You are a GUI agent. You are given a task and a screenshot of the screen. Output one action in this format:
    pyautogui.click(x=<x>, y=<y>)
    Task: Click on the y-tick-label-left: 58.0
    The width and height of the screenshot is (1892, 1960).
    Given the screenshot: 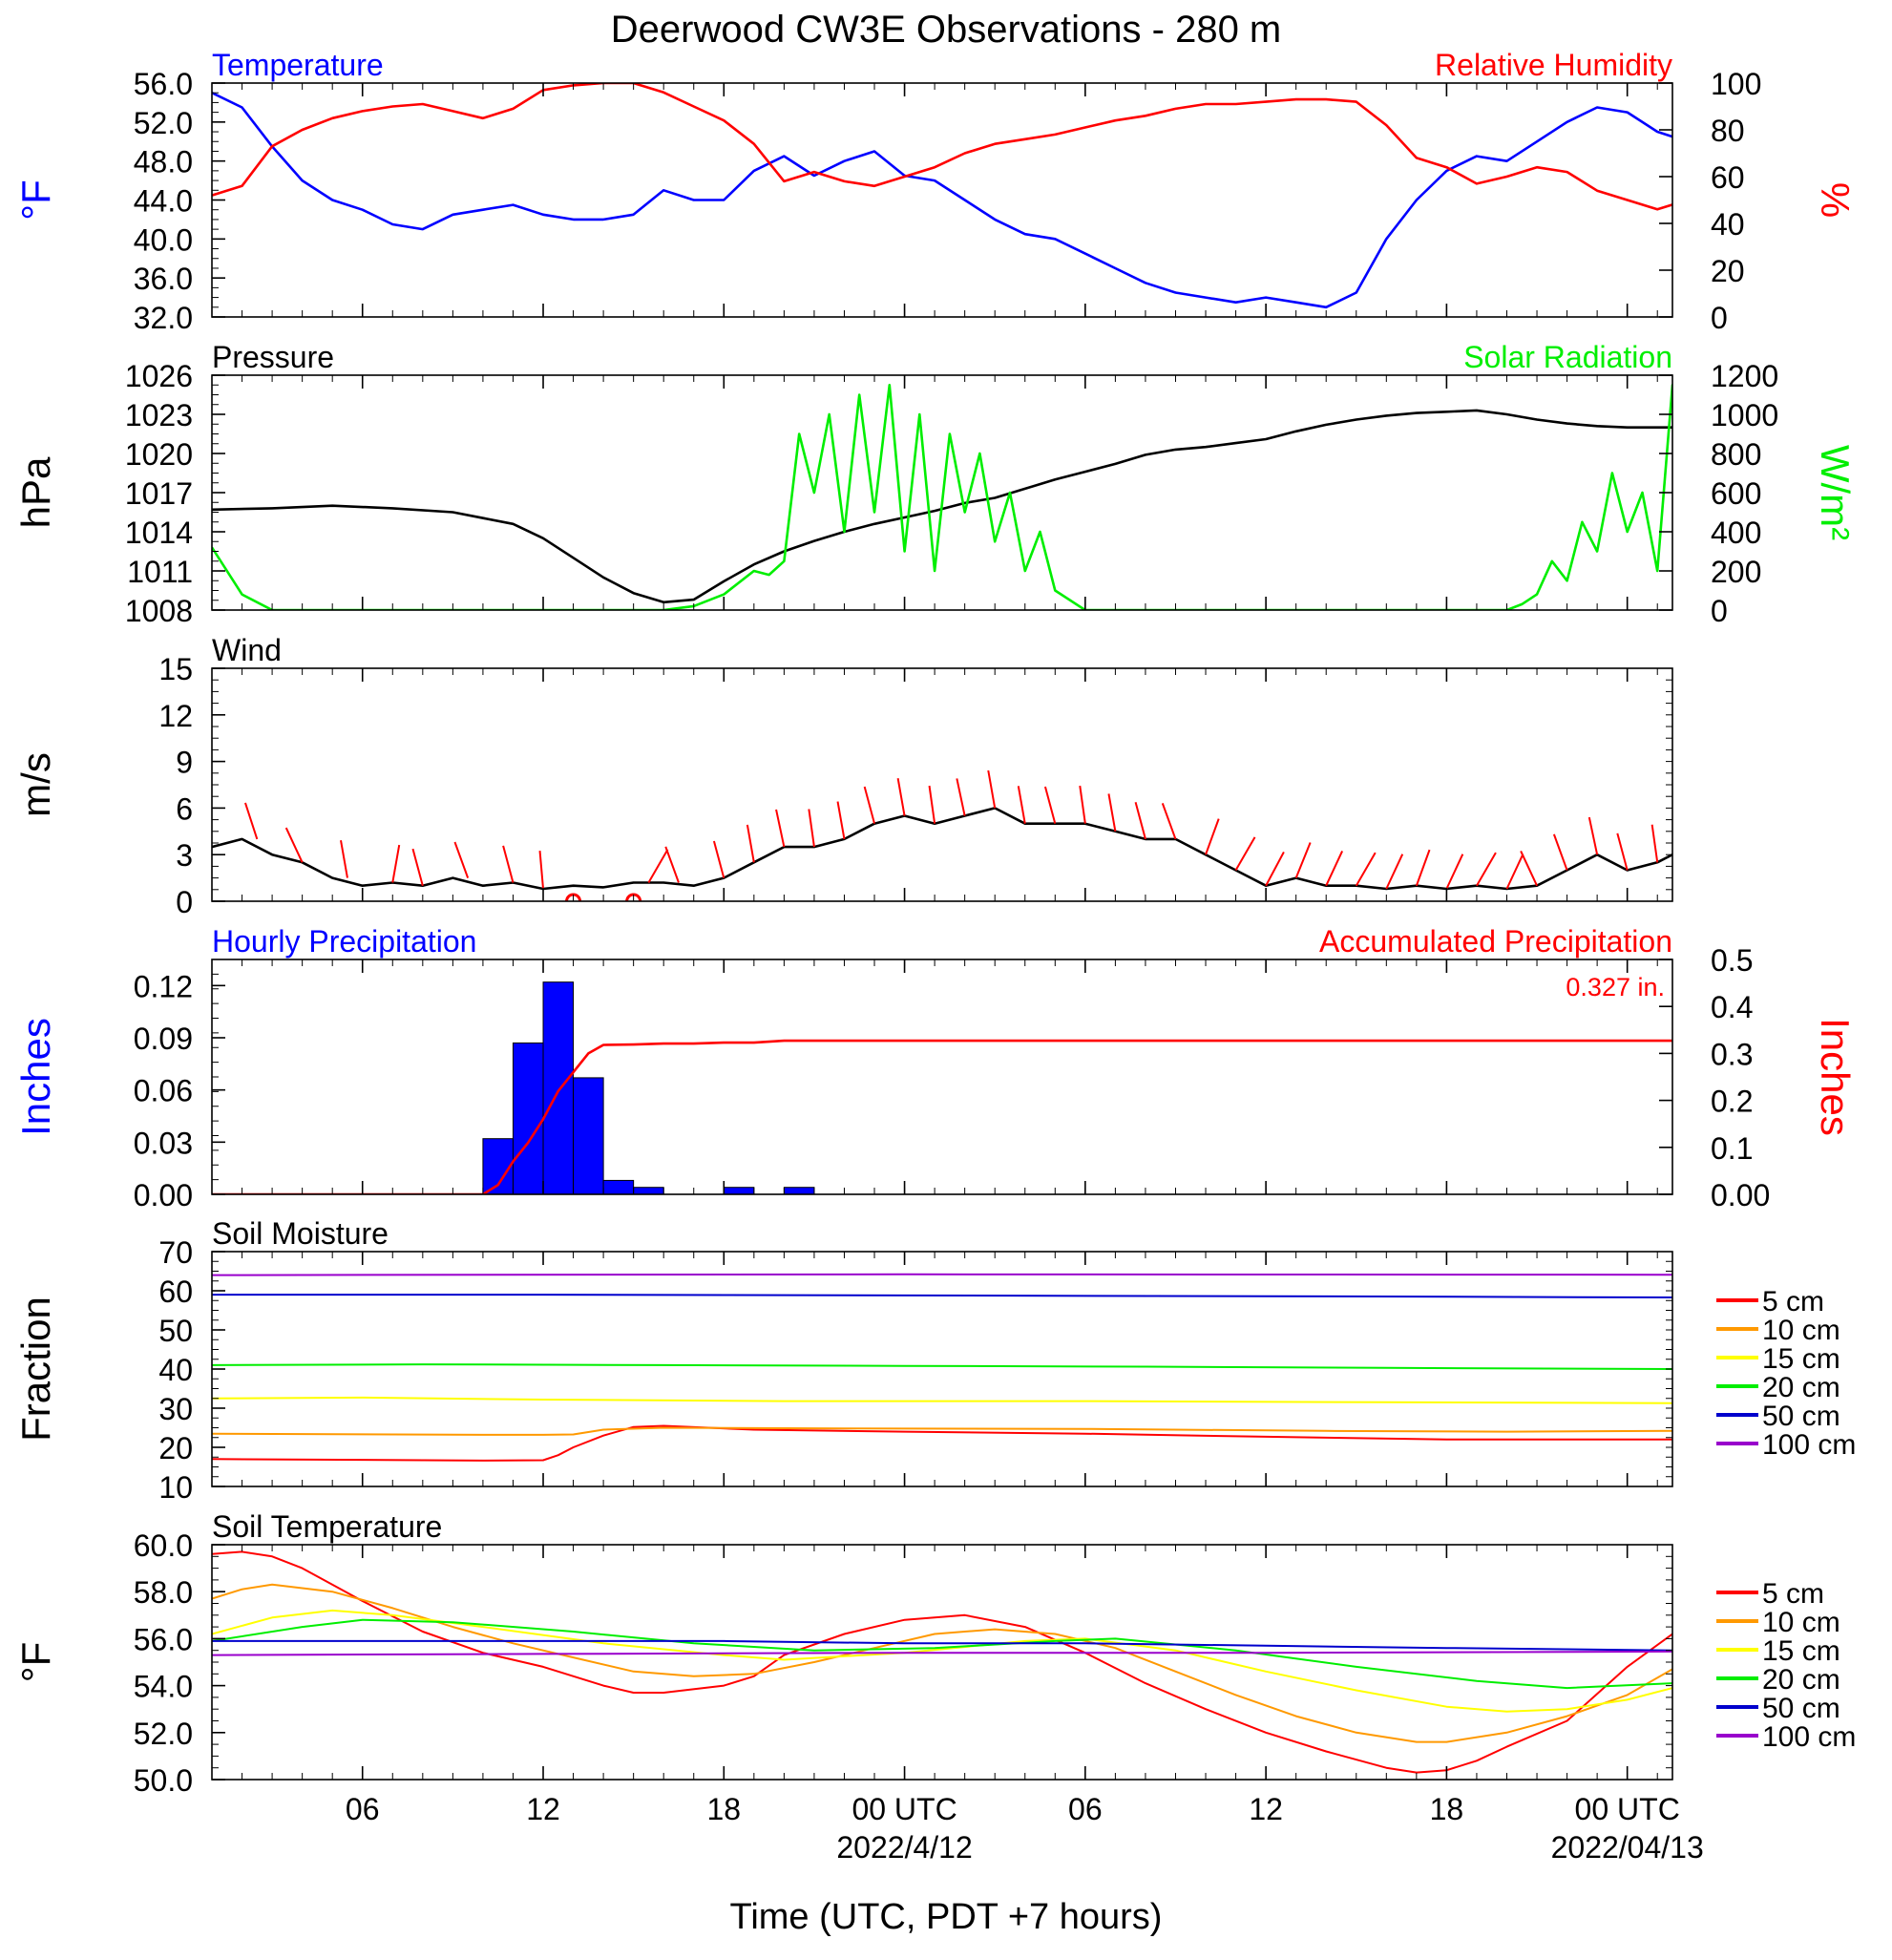 What is the action you would take?
    pyautogui.click(x=163, y=1592)
    